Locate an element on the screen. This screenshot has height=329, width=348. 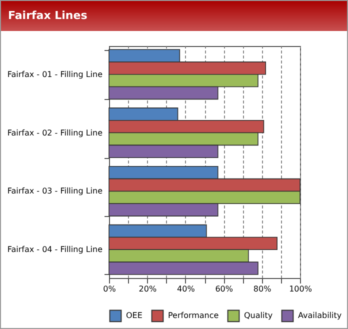
y-tick-label: Fairfax - 02 - Filling Line is located at coordinates (55, 133).